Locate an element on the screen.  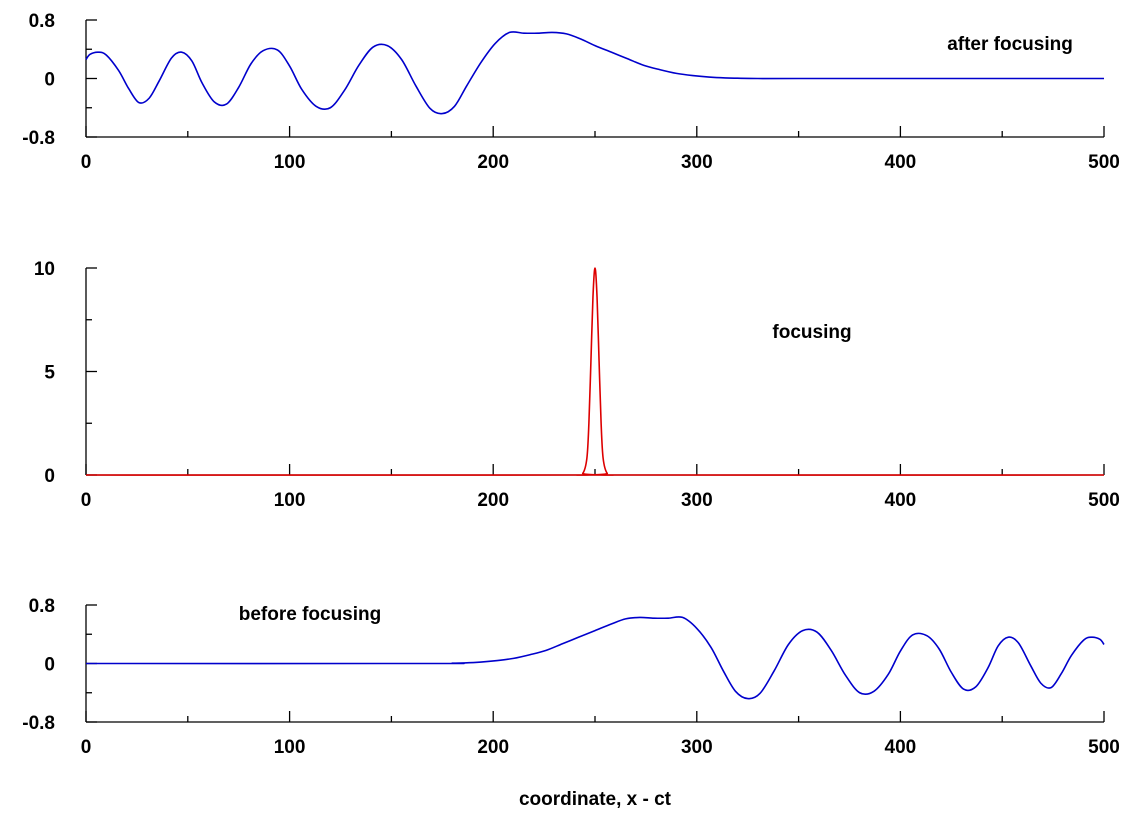
panel-annotation: after focusing is located at coordinates (1010, 44).